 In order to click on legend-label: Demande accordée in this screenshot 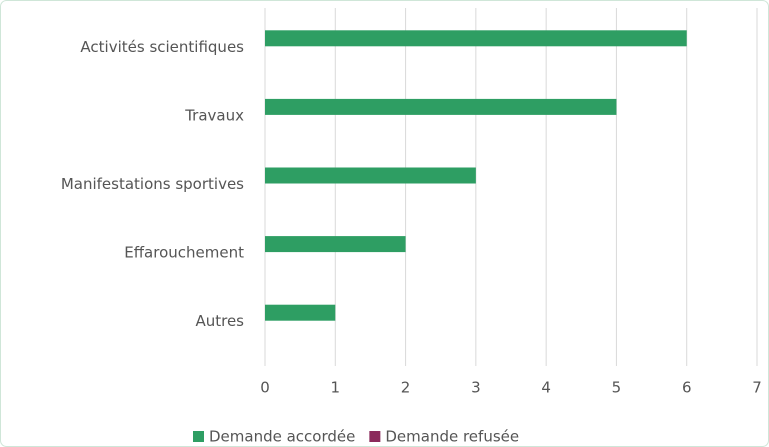, I will do `click(282, 437)`.